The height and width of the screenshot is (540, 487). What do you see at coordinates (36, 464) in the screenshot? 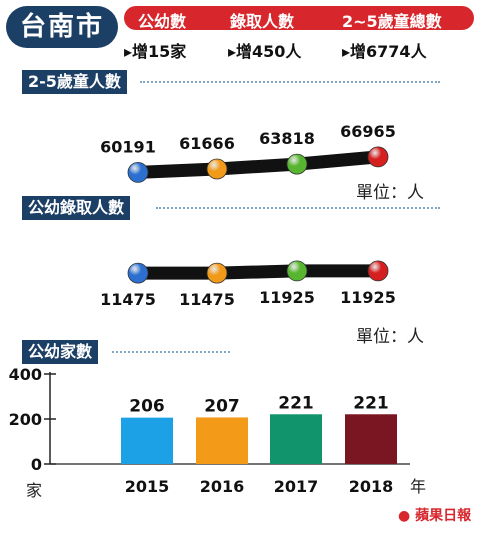
I see `y-tick-label: 0` at bounding box center [36, 464].